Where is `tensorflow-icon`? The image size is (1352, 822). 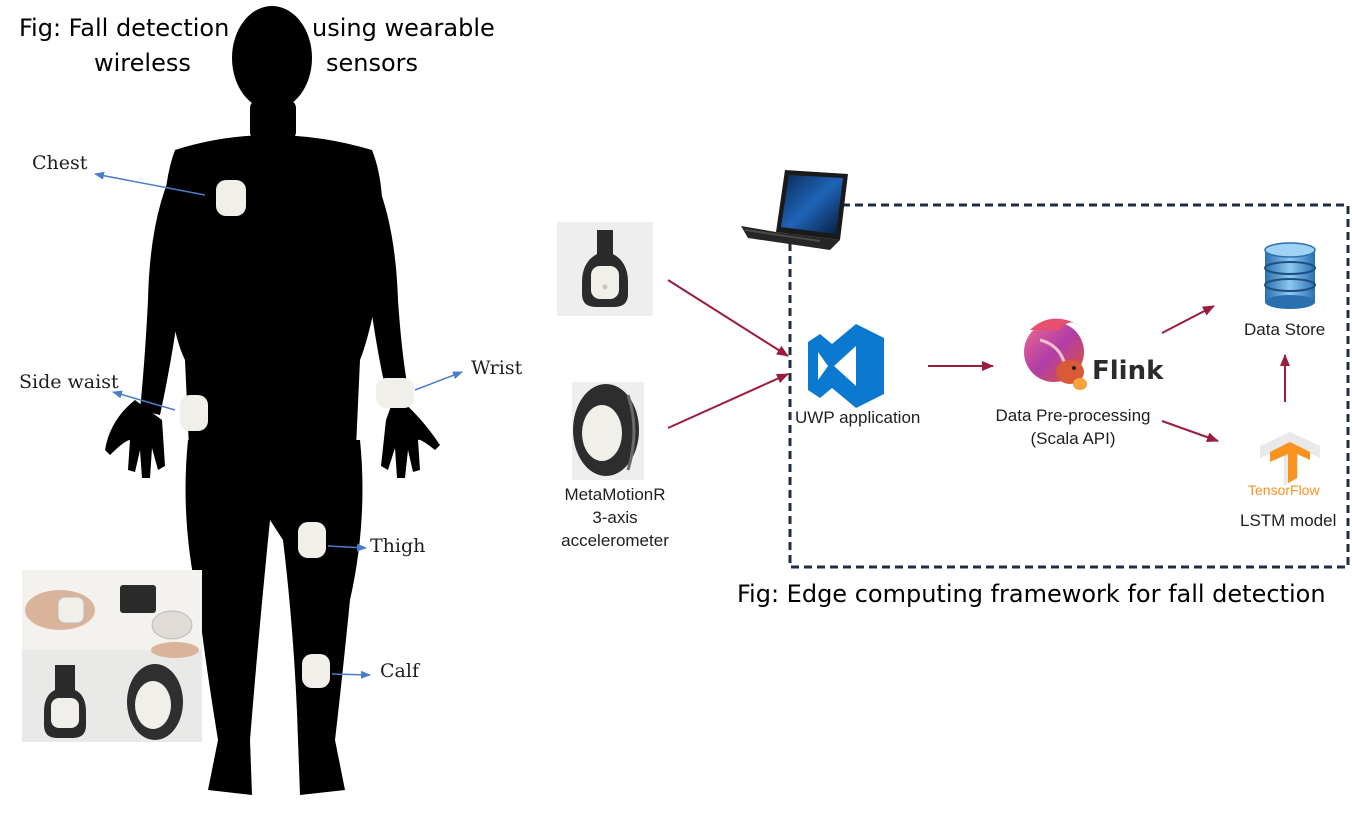 tensorflow-icon is located at coordinates (1290, 459).